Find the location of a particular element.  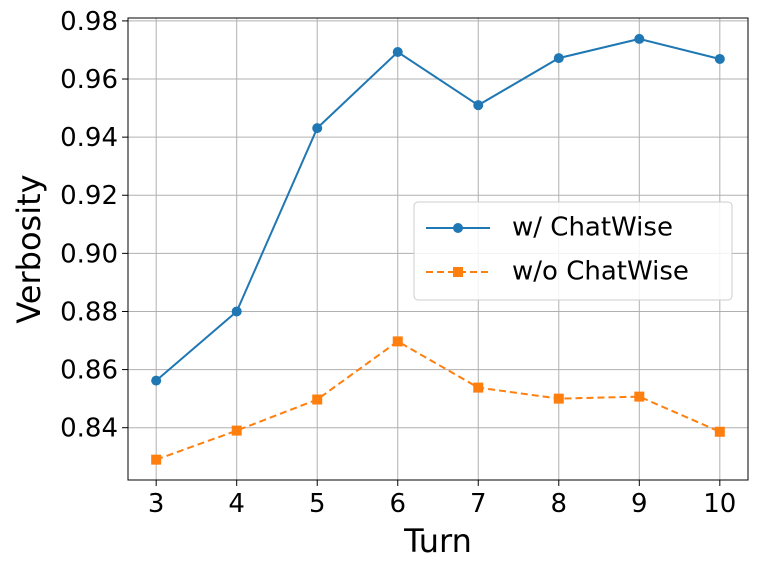

x-tick-label: 5 is located at coordinates (317, 504).